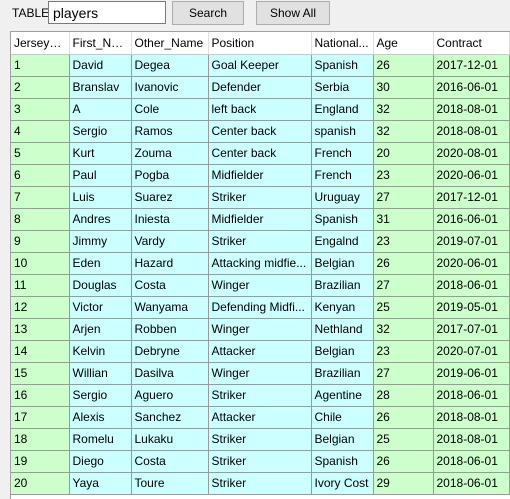  Describe the element at coordinates (170, 329) in the screenshot. I see `cell-other-name: Robben` at that location.